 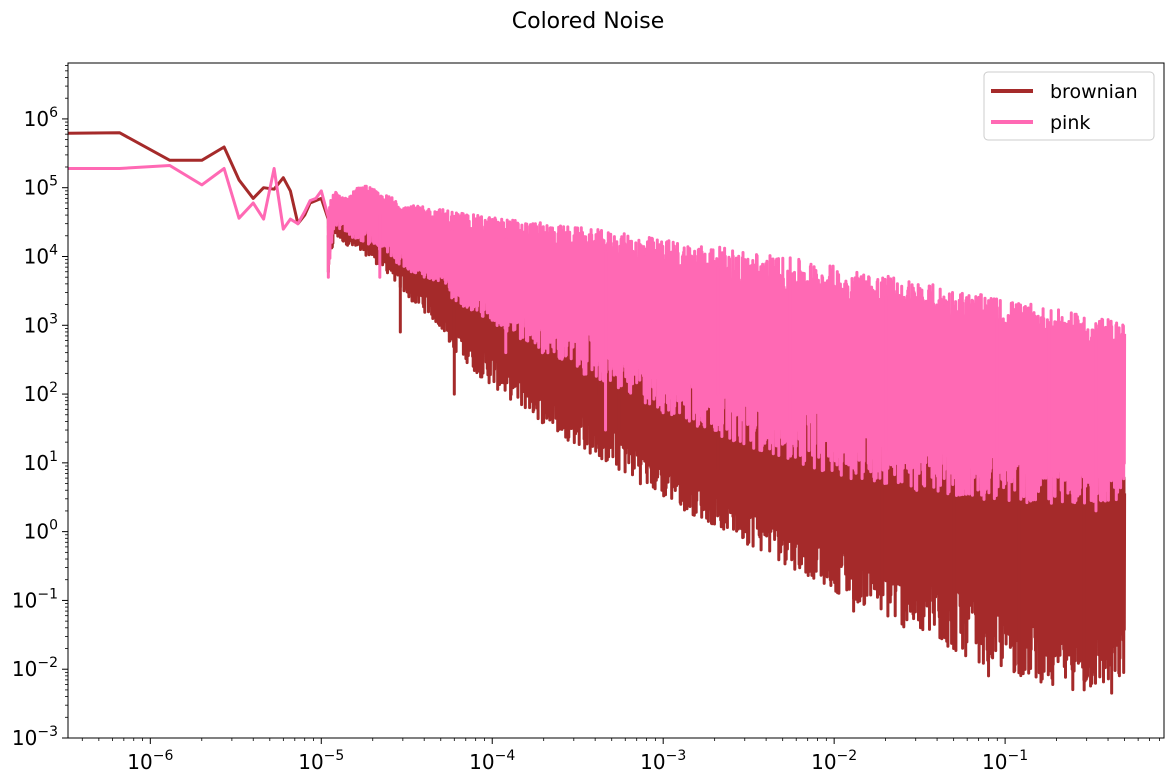 I want to click on y-tick-label-1: 10⁻², so click(x=35, y=668).